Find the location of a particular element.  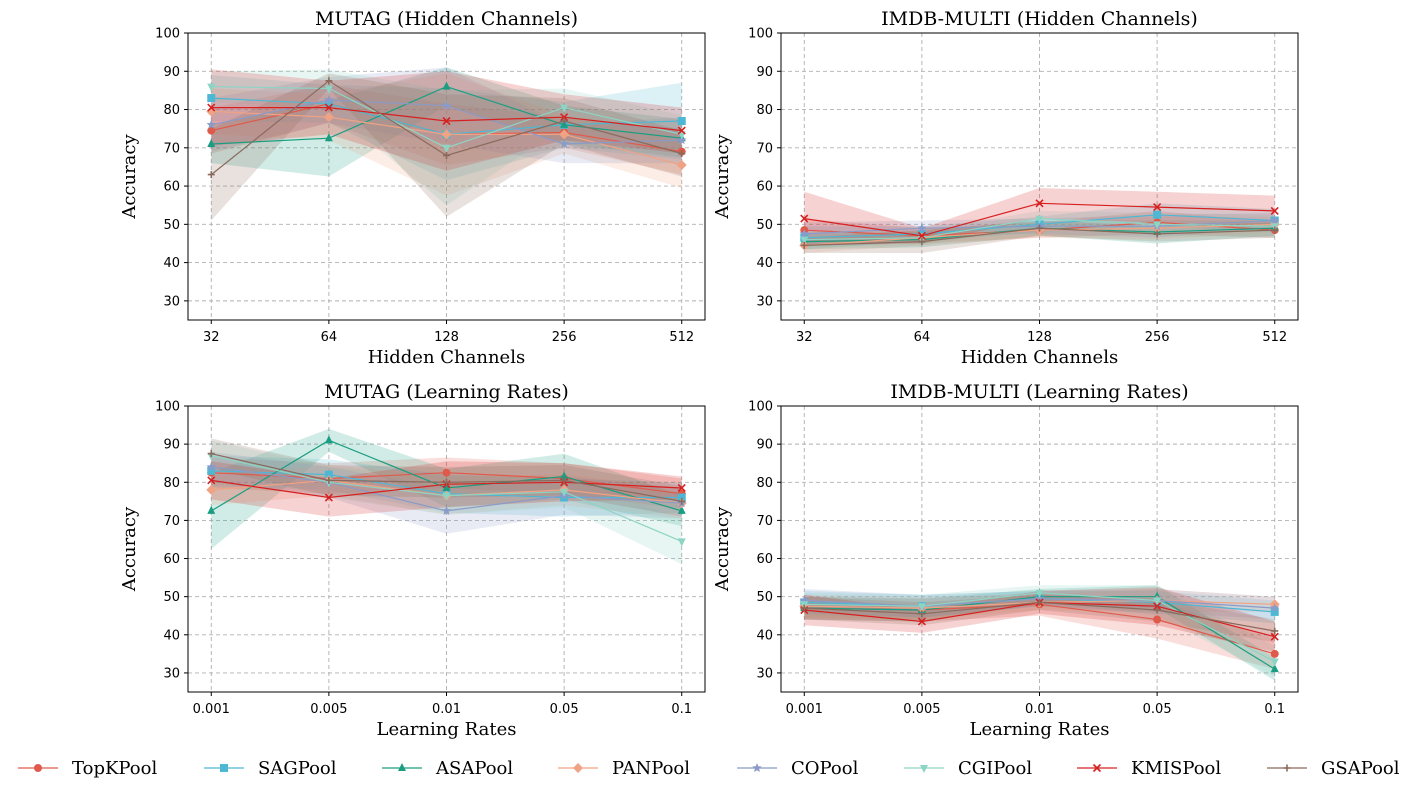

y-tick-label: 50 is located at coordinates (764, 225).